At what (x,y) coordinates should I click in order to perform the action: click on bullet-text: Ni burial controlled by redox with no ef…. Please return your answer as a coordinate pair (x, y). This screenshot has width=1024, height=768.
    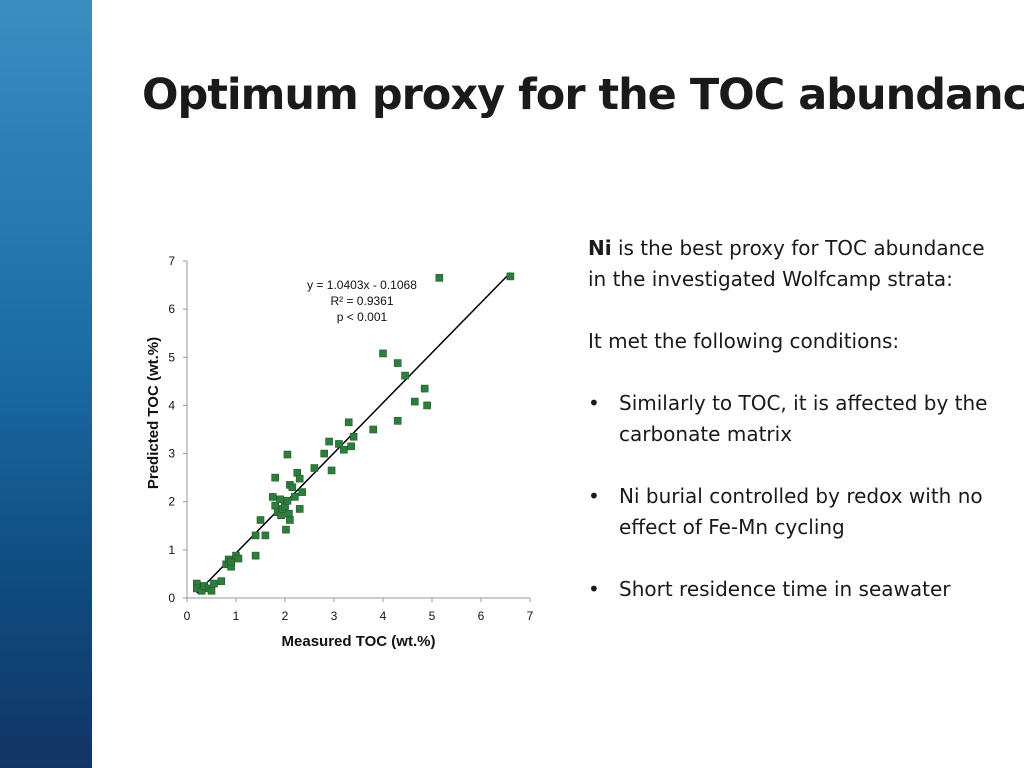
    Looking at the image, I should click on (801, 511).